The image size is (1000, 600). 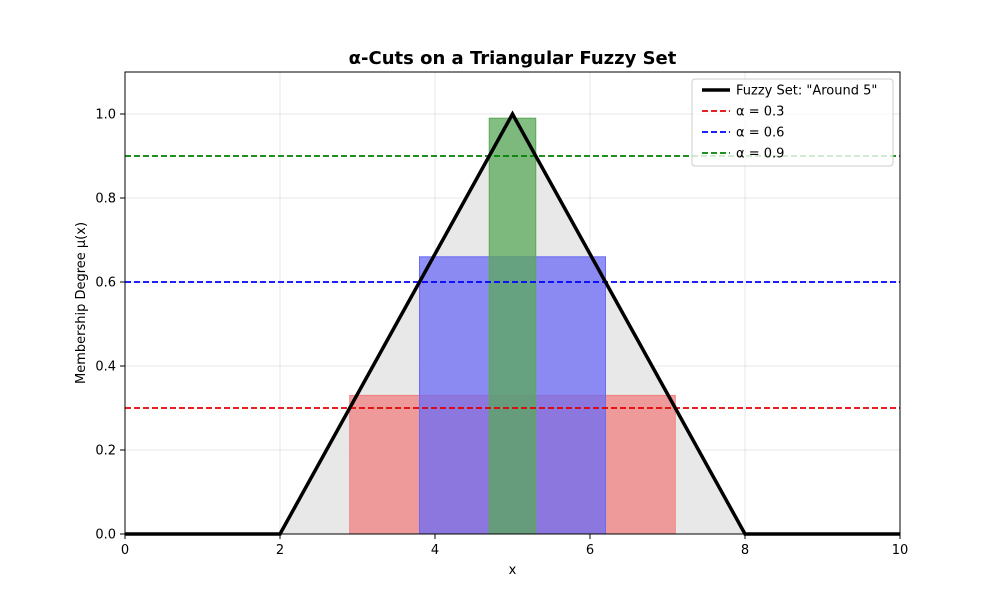 I want to click on y-tick-label: 0.4, so click(x=105, y=367).